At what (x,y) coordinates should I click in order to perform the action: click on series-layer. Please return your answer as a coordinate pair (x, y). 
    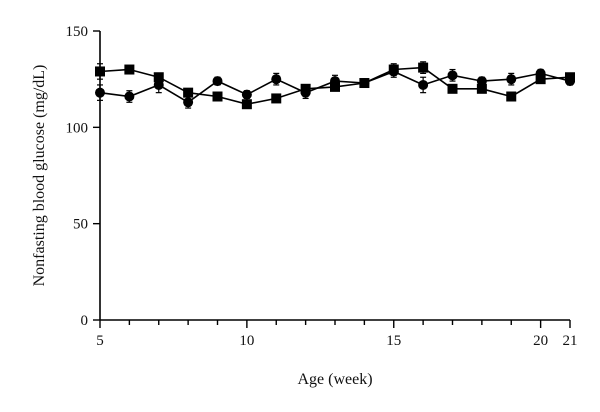
    Looking at the image, I should click on (335, 85).